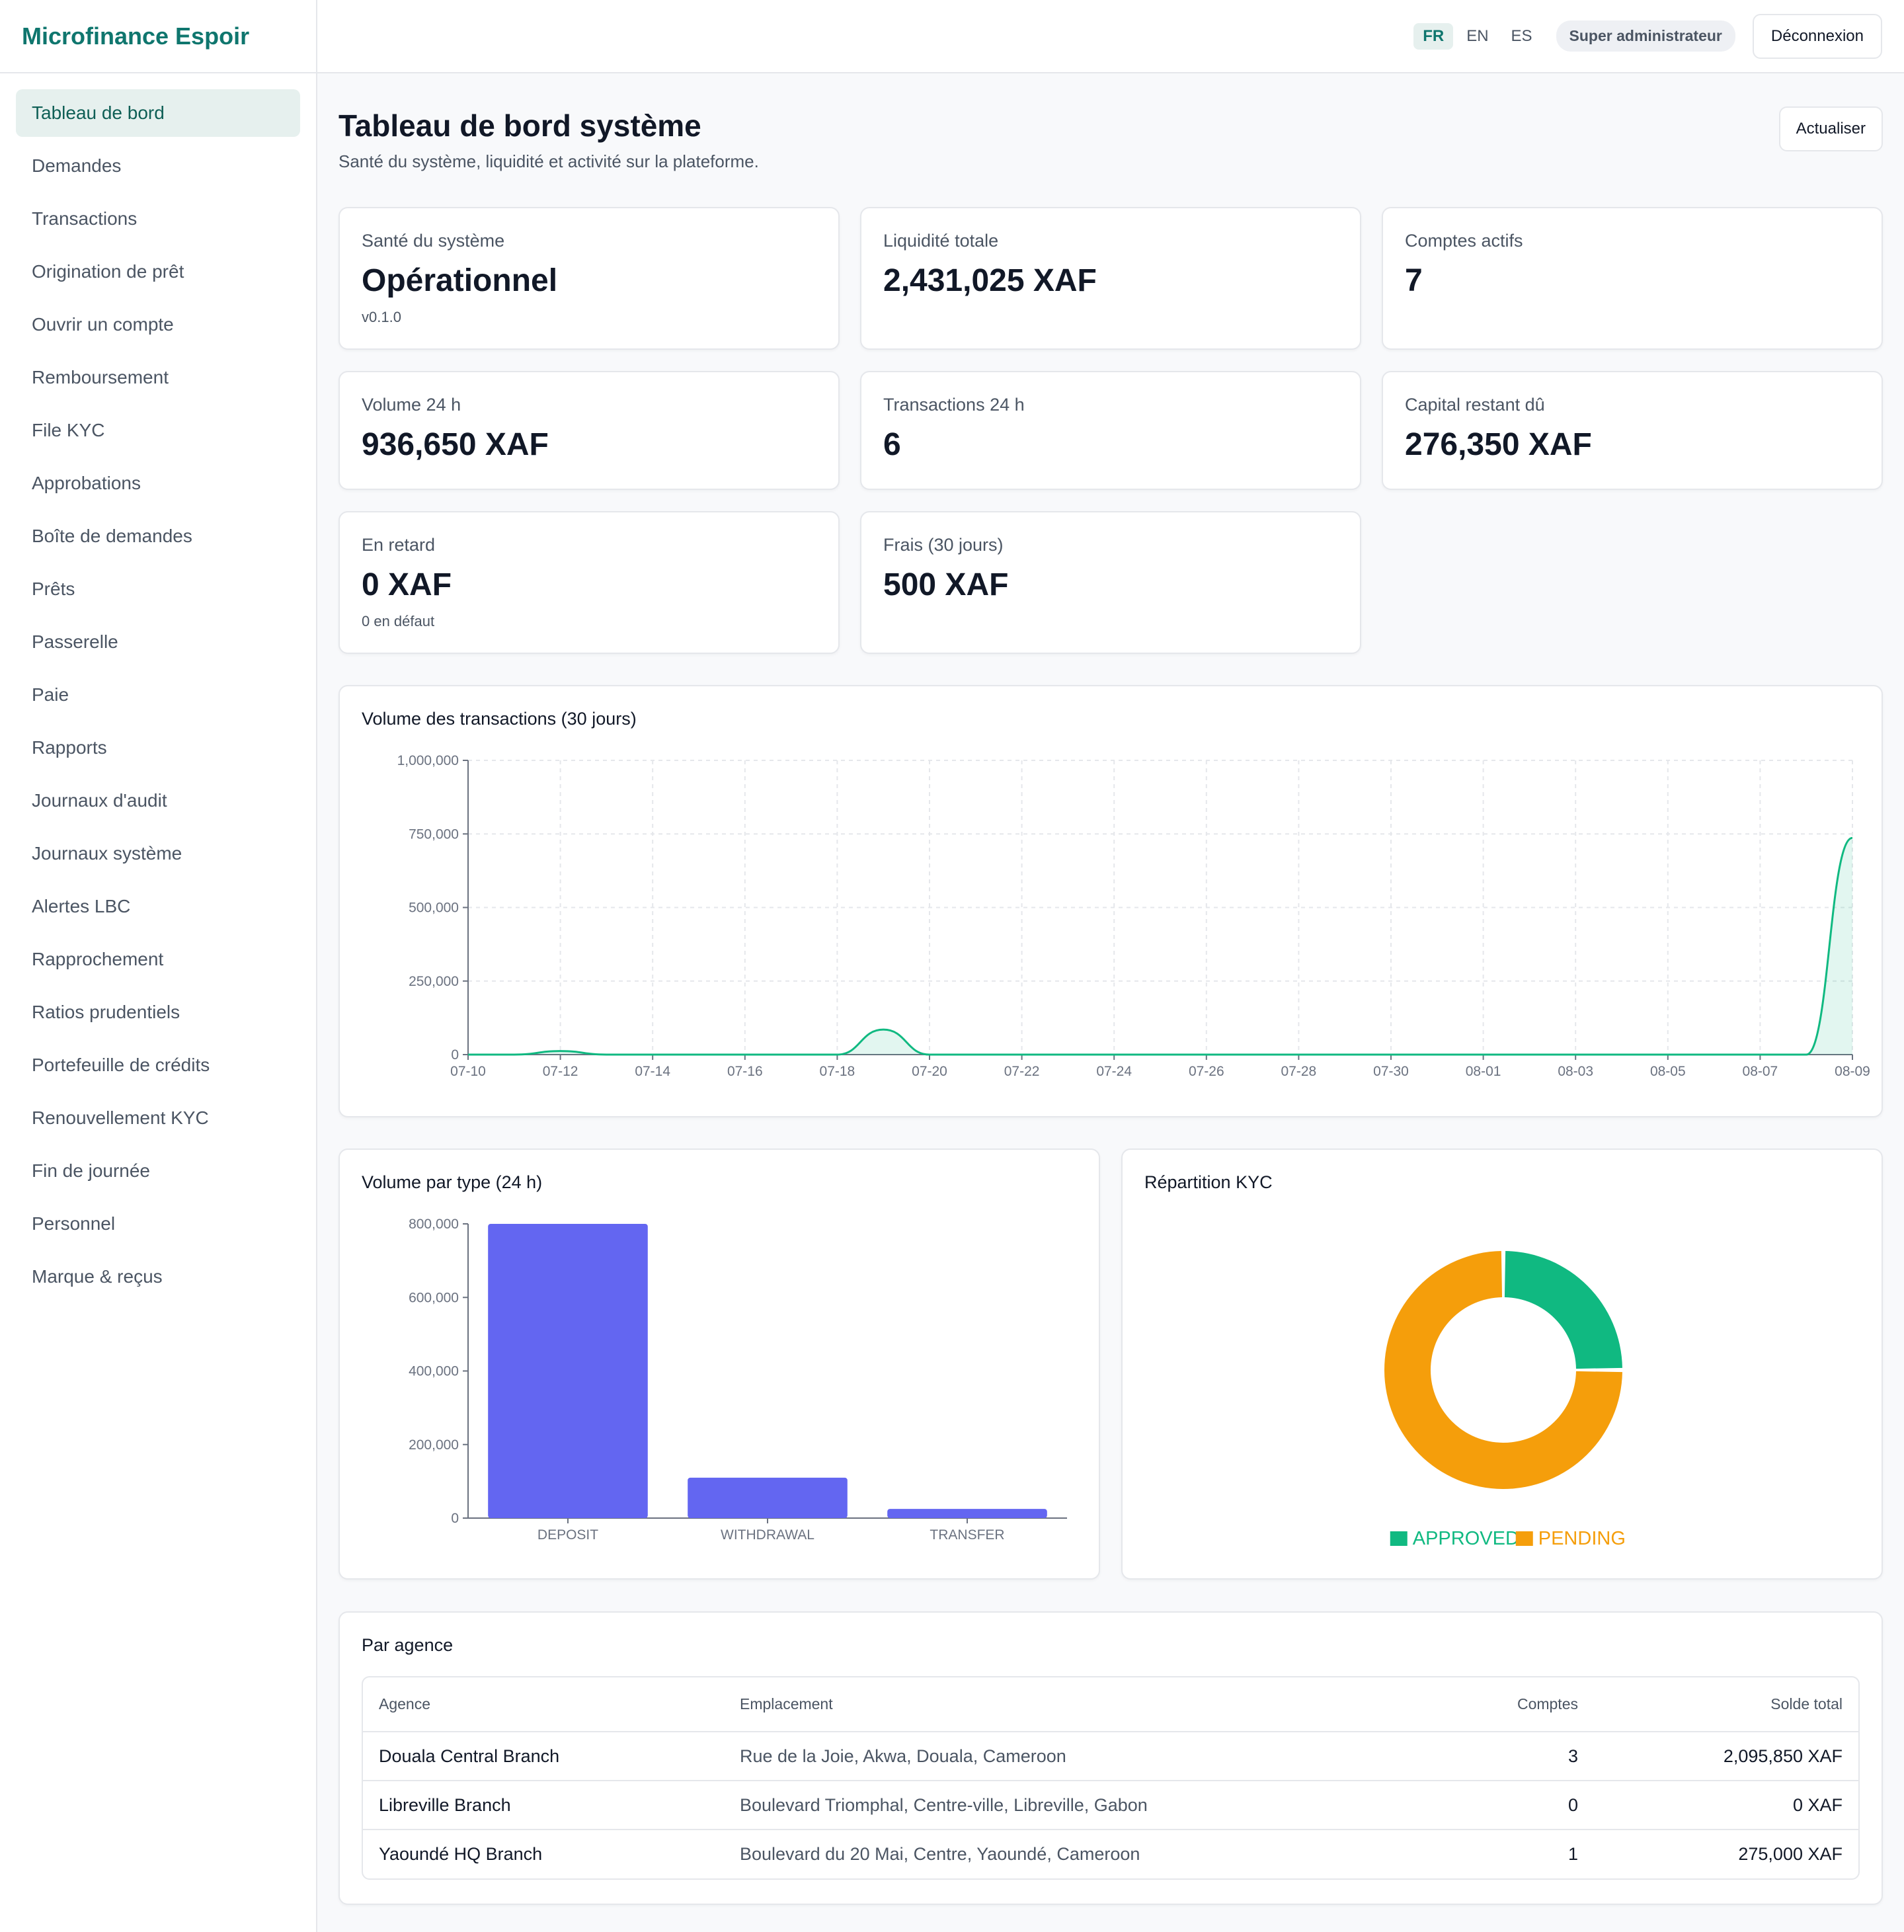 The width and height of the screenshot is (1904, 1932). I want to click on sidebar-item-13: Journaux d'audit, so click(99, 800).